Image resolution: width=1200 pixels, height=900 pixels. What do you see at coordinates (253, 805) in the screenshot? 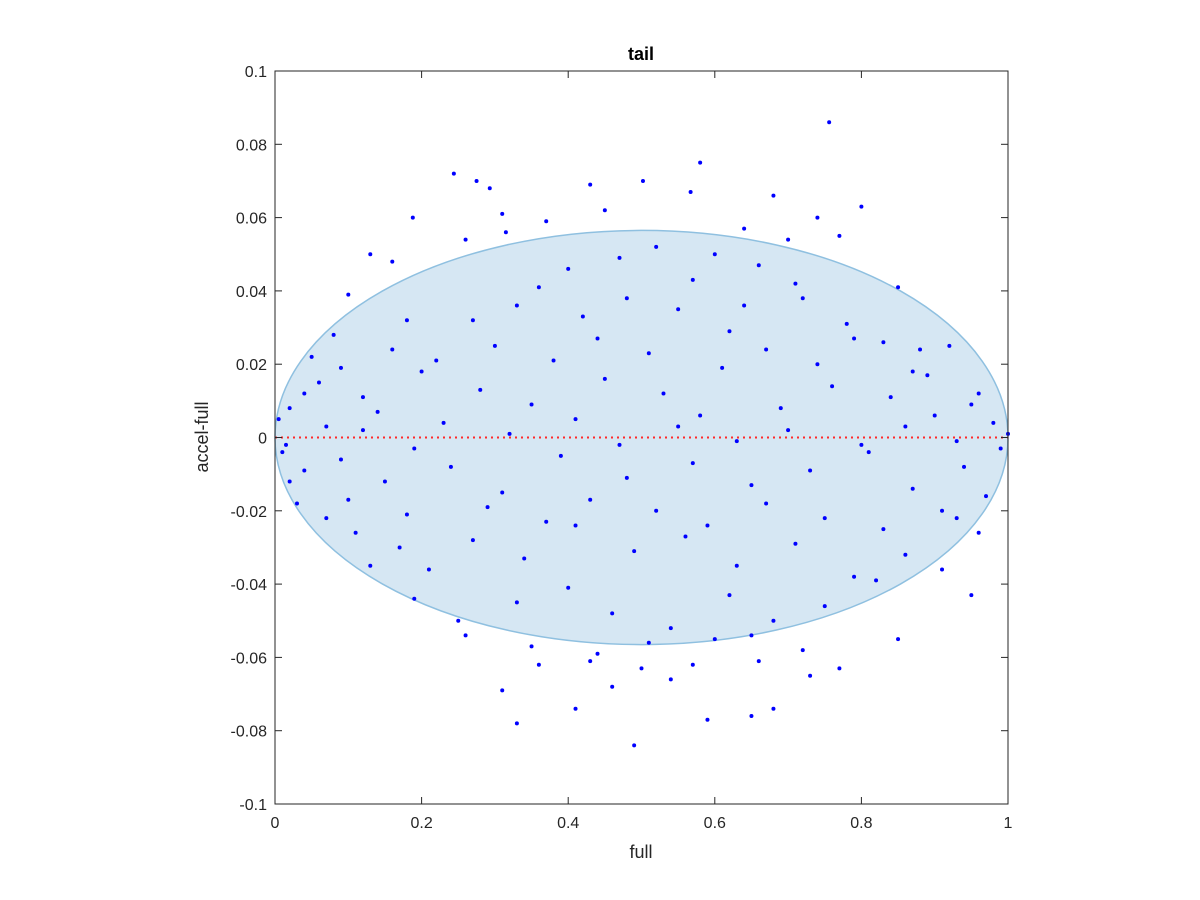
I see `y-tick-label: -0.1` at bounding box center [253, 805].